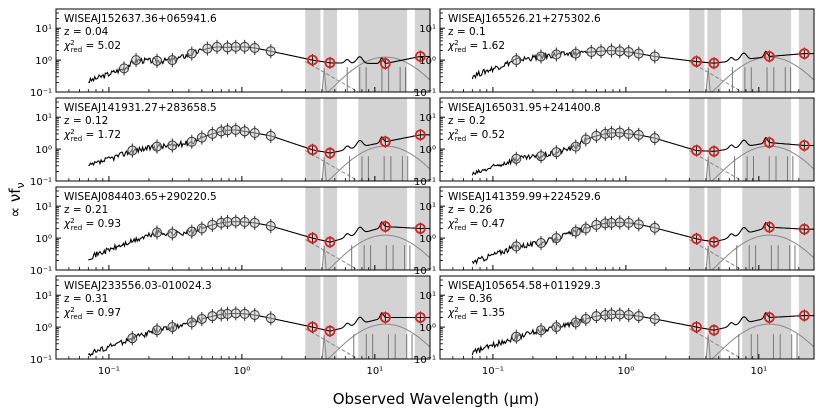  I want to click on chi2-value: = 0.52, so click(485, 135).